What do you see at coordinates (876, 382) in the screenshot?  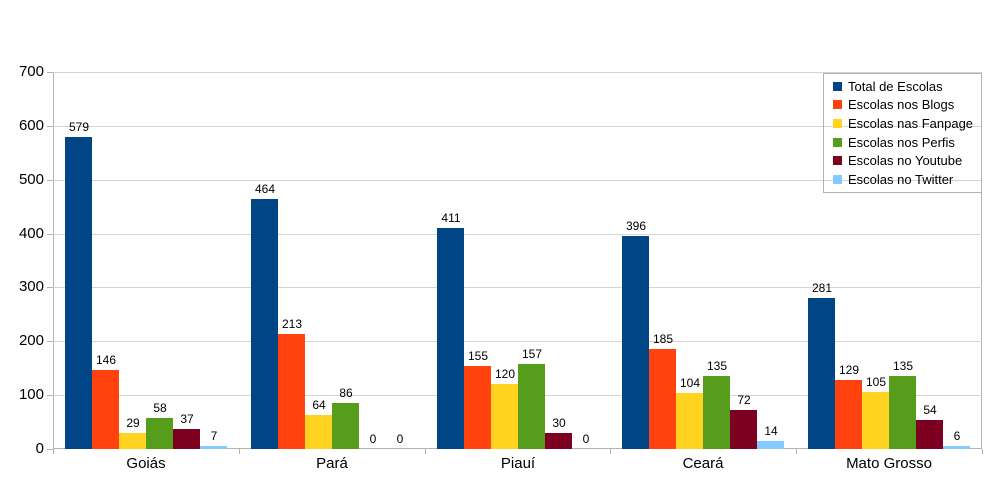 I see `bar-value-label: 105` at bounding box center [876, 382].